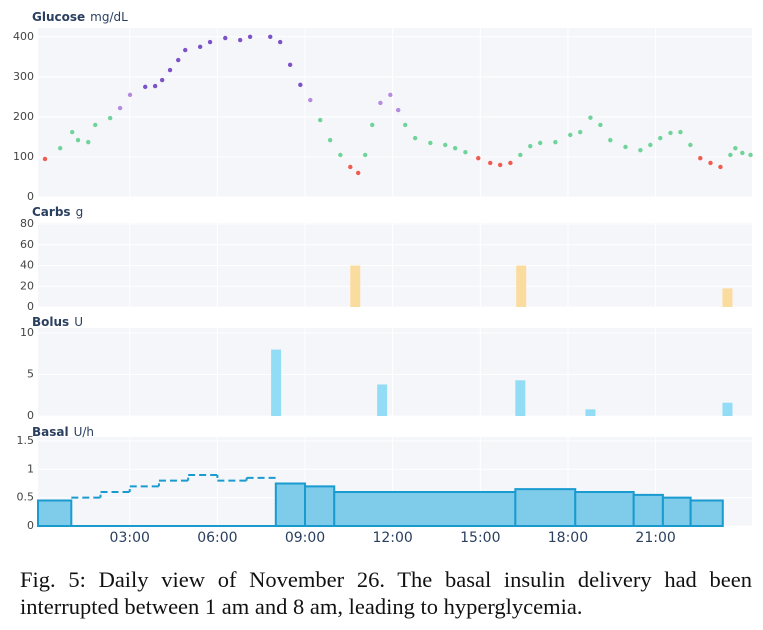 Image resolution: width=763 pixels, height=630 pixels. What do you see at coordinates (80, 212) in the screenshot?
I see `panel-title-unit: g` at bounding box center [80, 212].